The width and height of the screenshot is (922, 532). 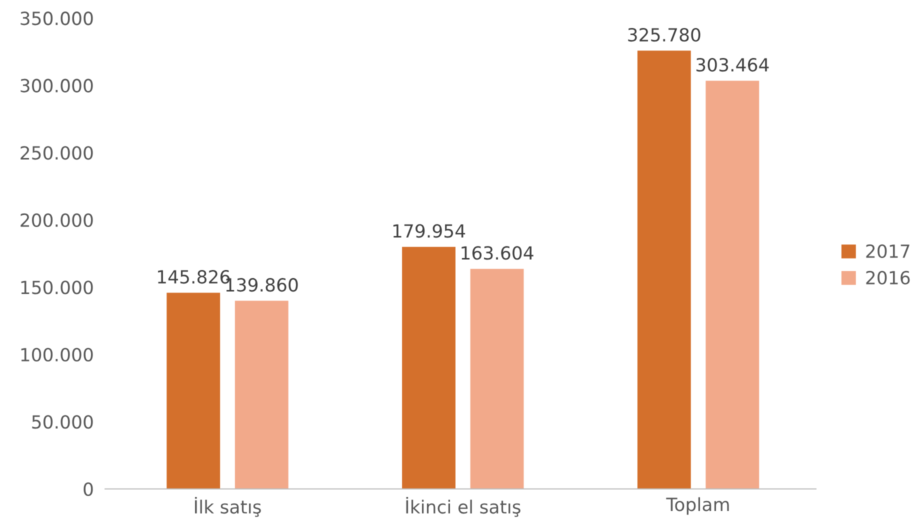 I want to click on data-label: 303.464, so click(x=732, y=65).